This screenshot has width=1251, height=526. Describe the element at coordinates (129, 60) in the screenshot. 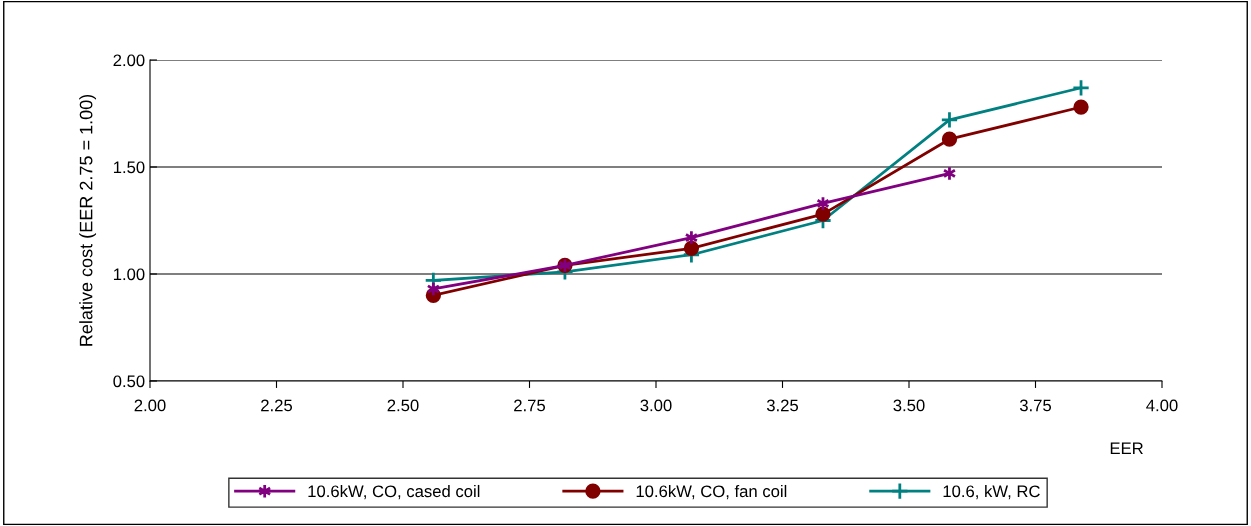

I see `y-tick-label: 2.00` at that location.